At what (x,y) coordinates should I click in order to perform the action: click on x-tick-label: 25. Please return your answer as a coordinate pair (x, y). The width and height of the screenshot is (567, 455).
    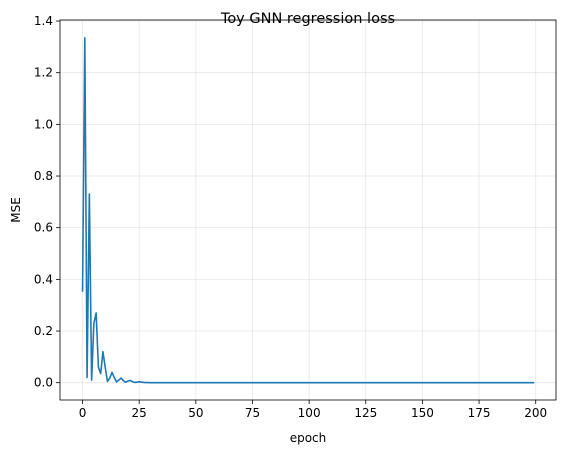
    Looking at the image, I should click on (139, 413).